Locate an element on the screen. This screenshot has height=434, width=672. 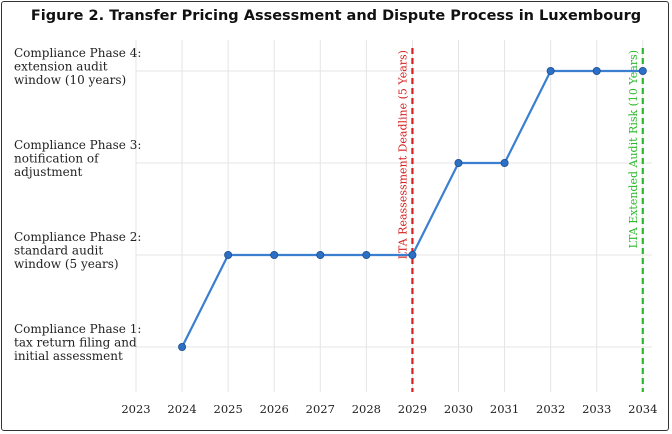
x-tick-label: 2025 is located at coordinates (228, 409).